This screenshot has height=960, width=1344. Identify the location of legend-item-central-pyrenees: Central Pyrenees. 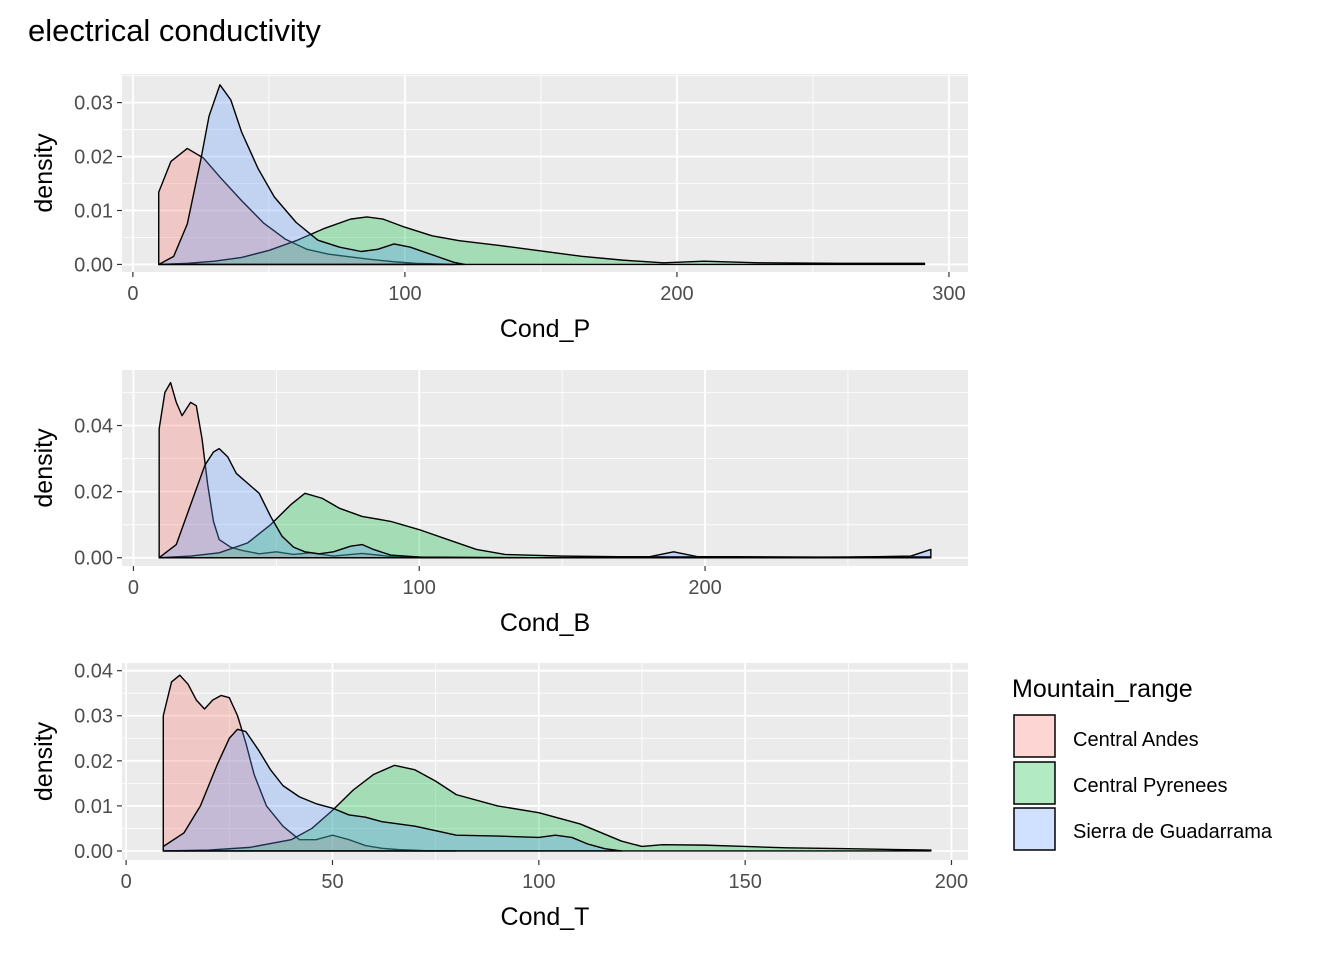
(1120, 783).